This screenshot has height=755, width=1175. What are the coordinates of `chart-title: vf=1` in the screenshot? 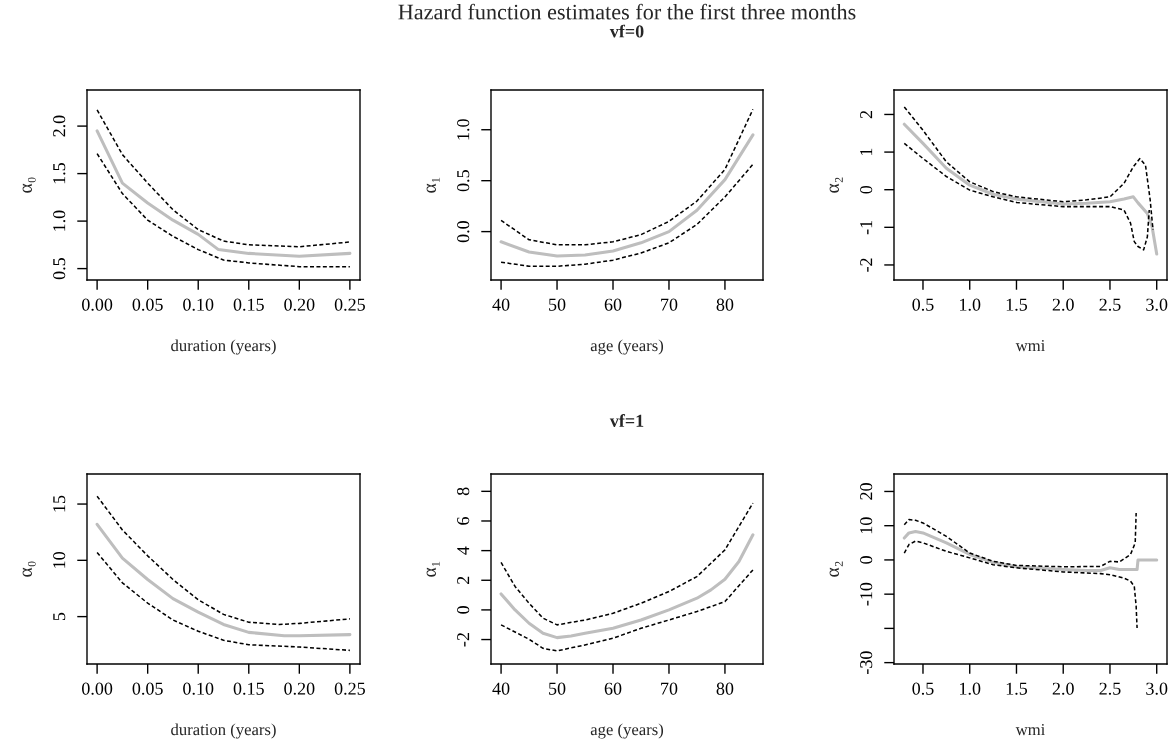 It's located at (626, 420).